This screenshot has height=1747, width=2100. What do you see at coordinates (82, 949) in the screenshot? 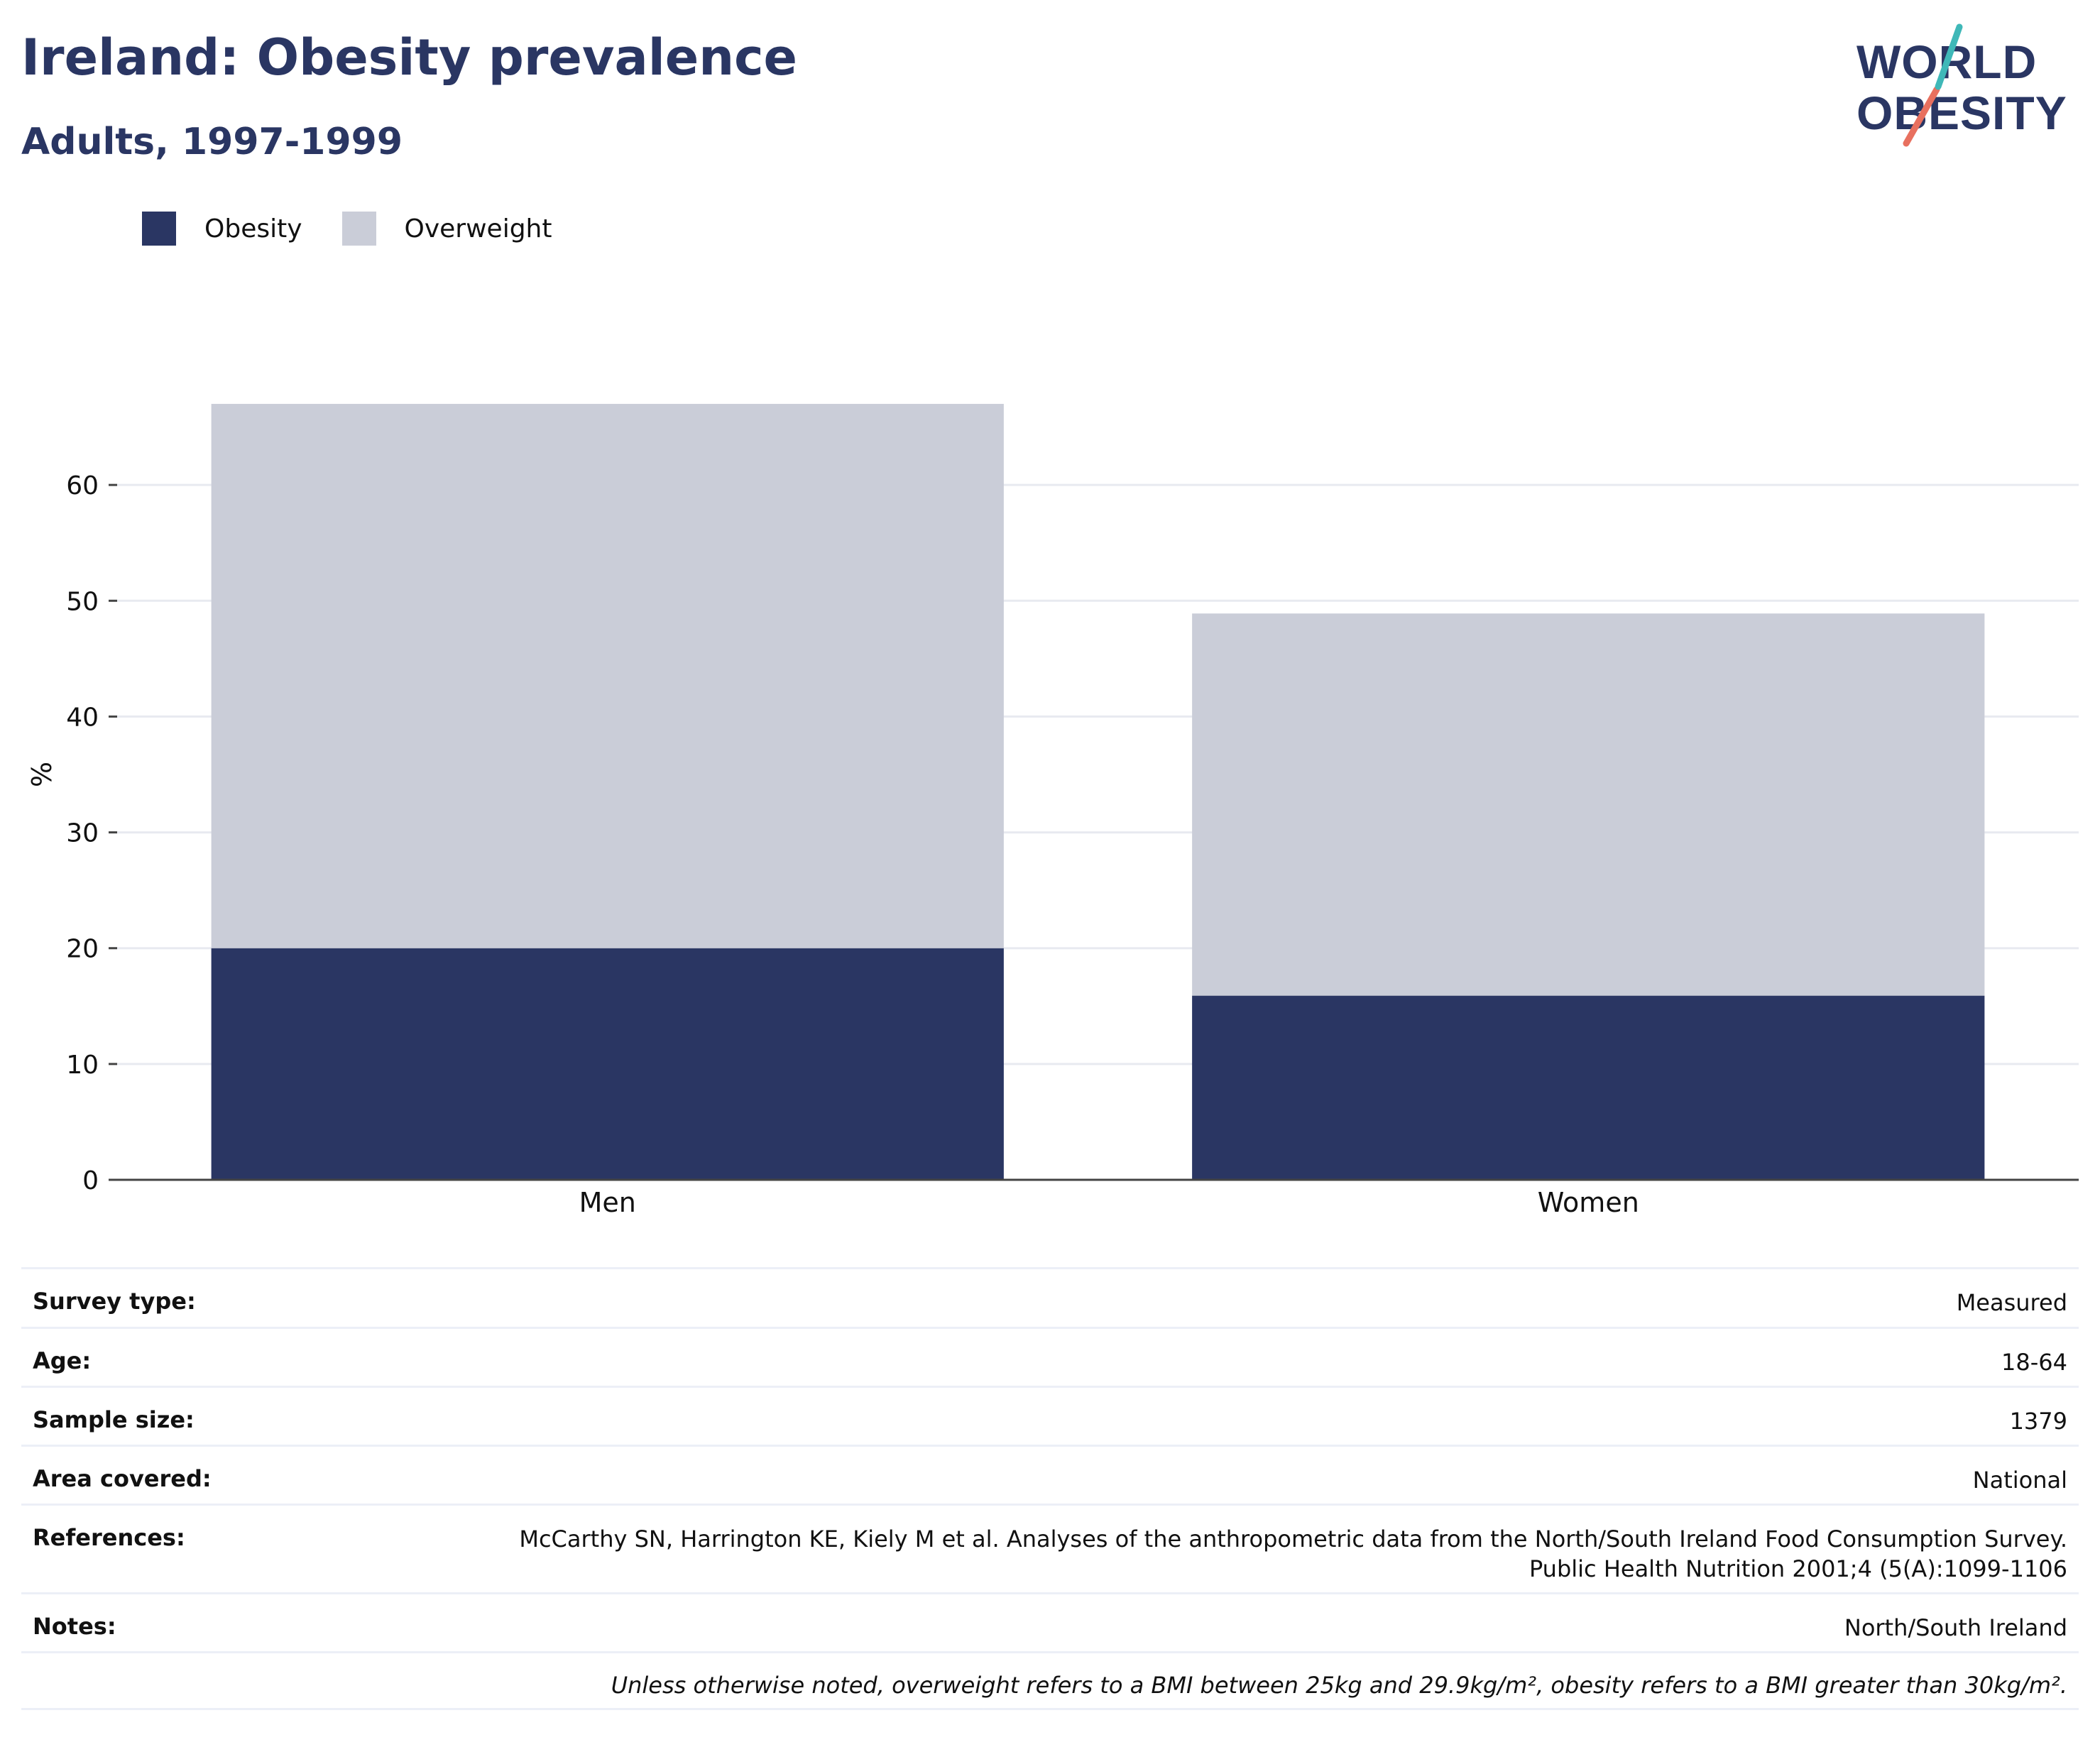
I see `y-tick-label: 20` at bounding box center [82, 949].